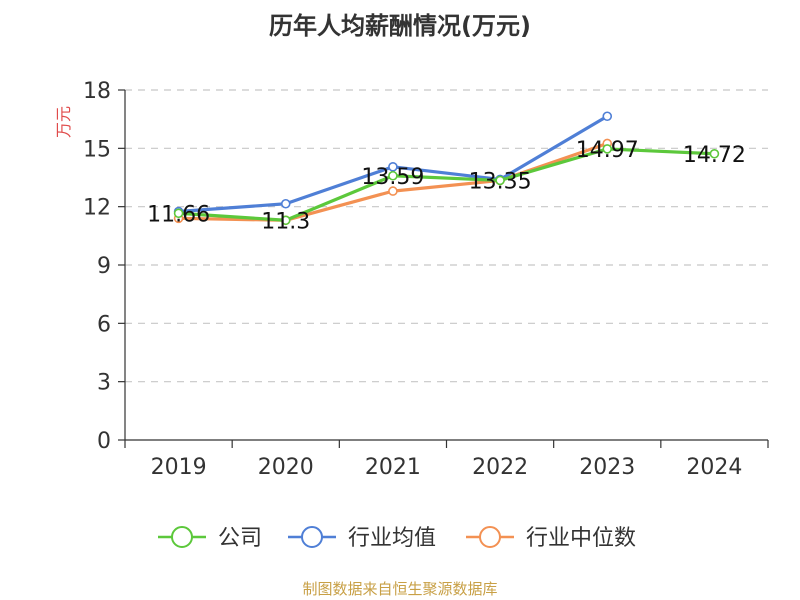 The height and width of the screenshot is (600, 800). Describe the element at coordinates (607, 467) in the screenshot. I see `x-tick-label: 2023` at that location.